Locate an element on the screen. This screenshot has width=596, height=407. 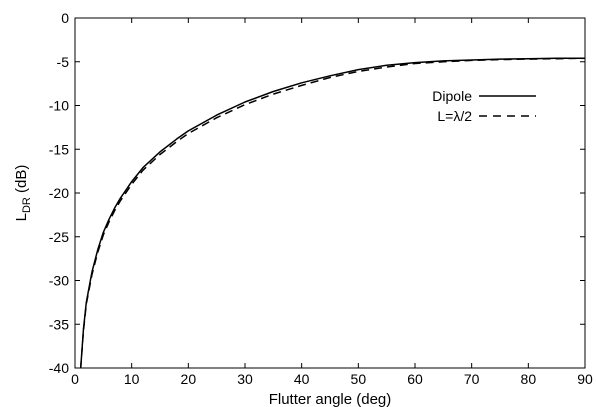
y-axis-title-unit: (dB) is located at coordinates (21, 181).